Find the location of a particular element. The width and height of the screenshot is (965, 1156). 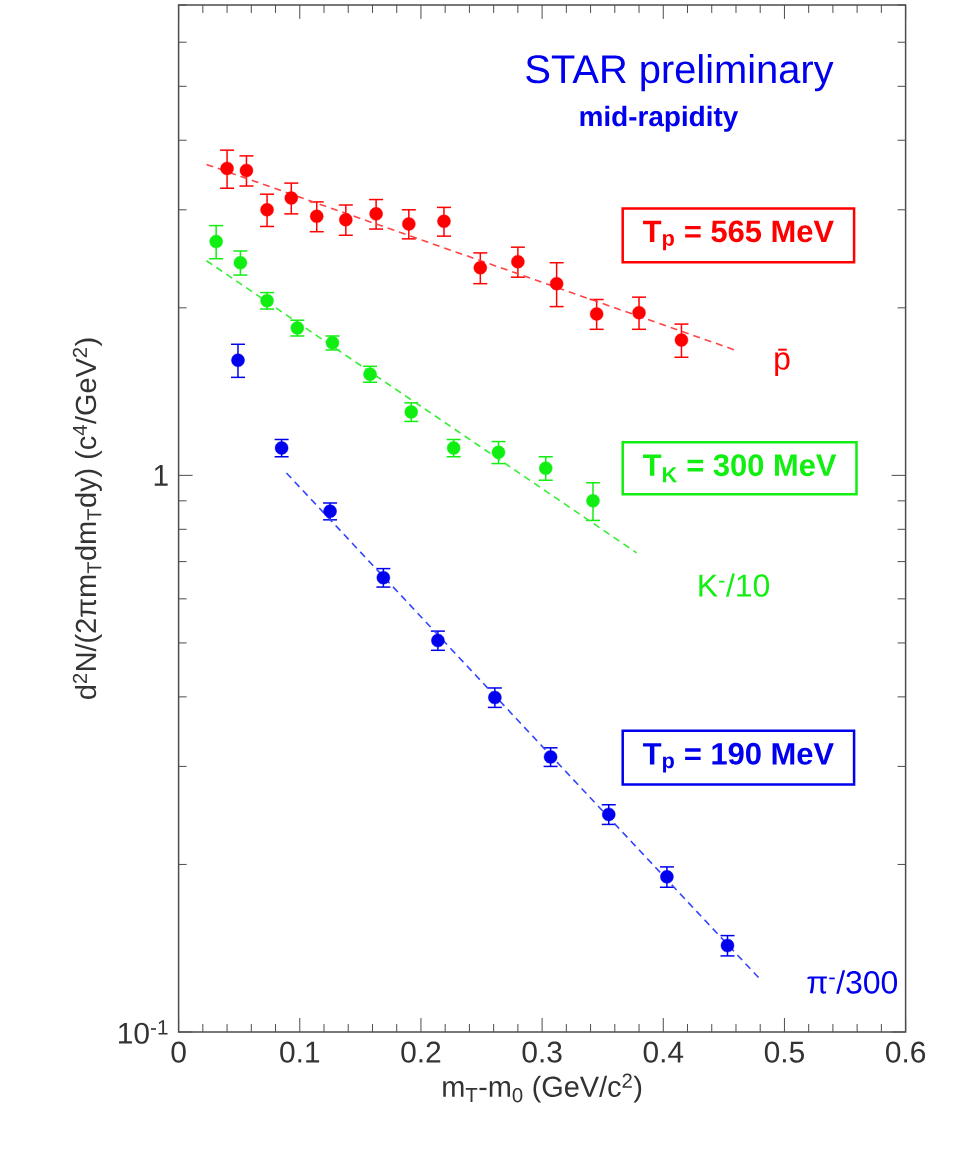

annotation: T$_{p}$ = 190 MeV is located at coordinates (739, 757).